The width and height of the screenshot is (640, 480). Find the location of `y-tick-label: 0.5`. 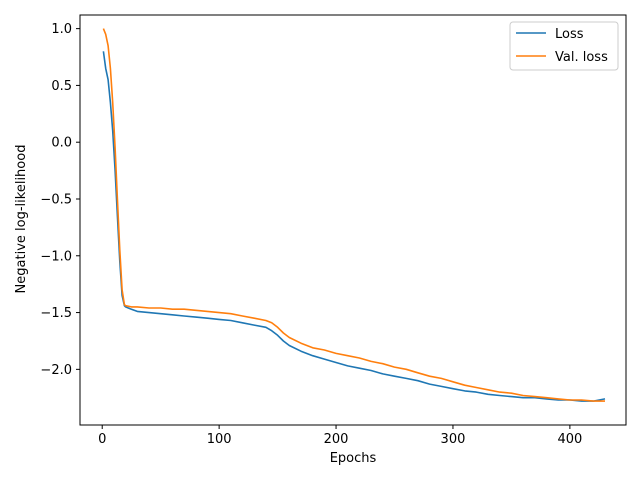

y-tick-label: 0.5 is located at coordinates (61, 86).